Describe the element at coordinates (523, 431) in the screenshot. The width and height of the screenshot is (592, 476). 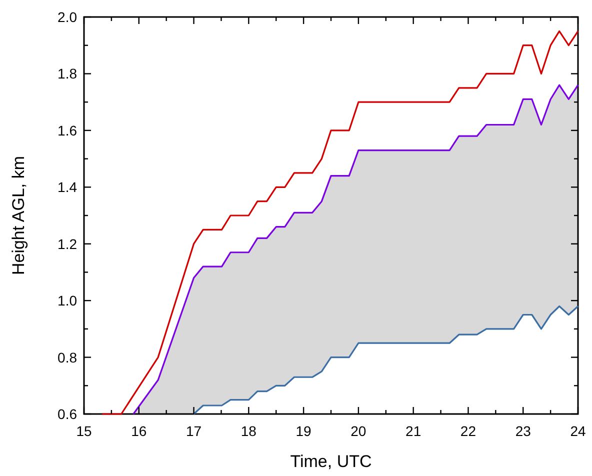
I see `x-tick-label: 23` at that location.